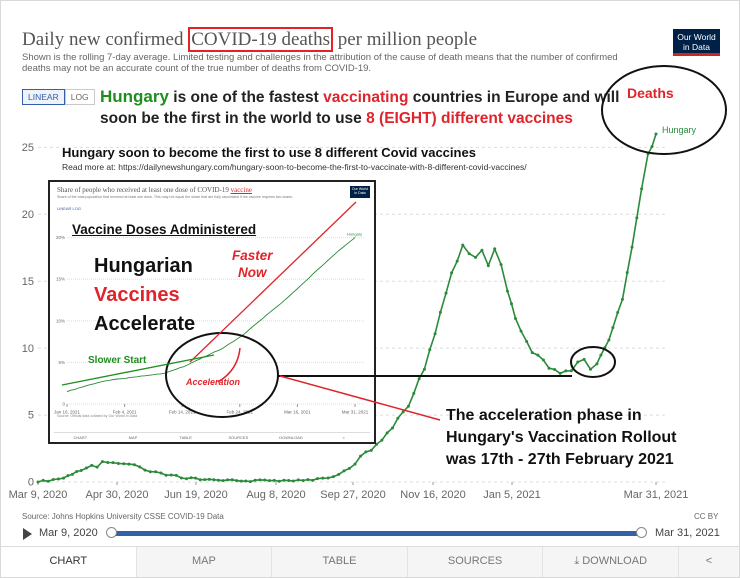 This screenshot has height=578, width=740. What do you see at coordinates (31, 416) in the screenshot?
I see `y-tick-label: 5` at bounding box center [31, 416].